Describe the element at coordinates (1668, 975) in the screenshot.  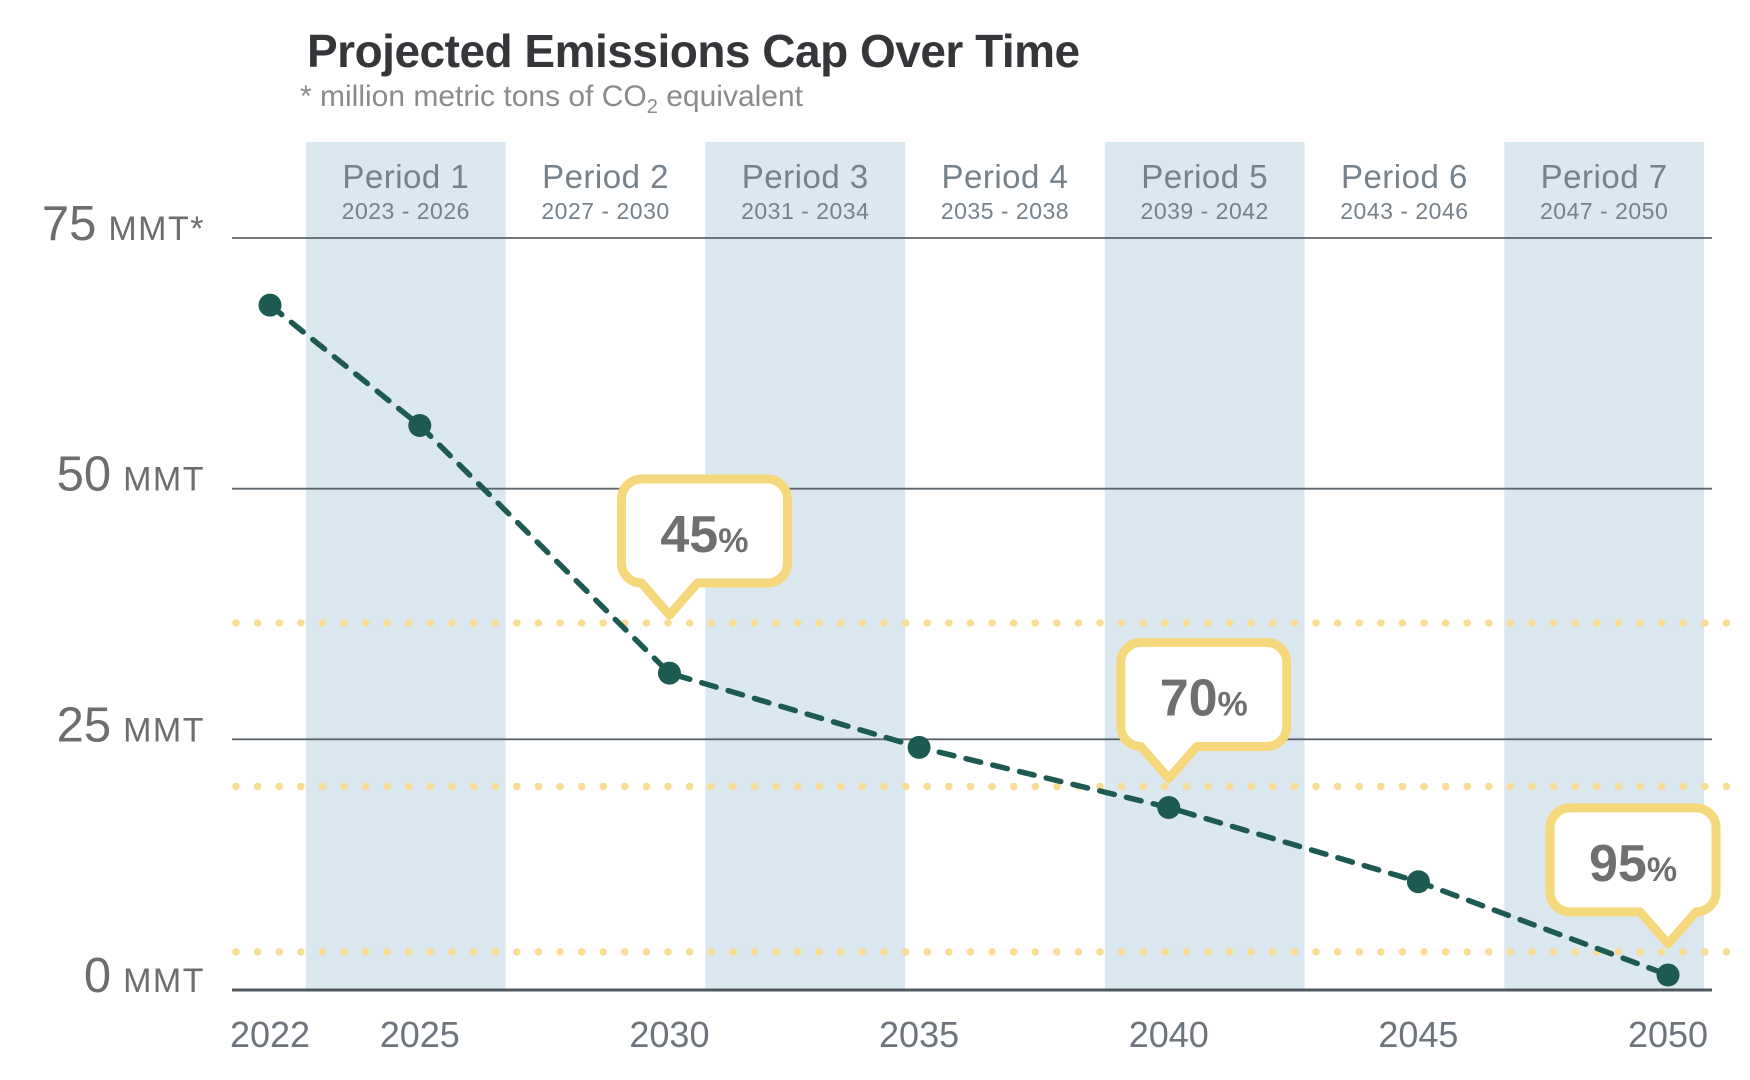
I see `data-point-2050` at that location.